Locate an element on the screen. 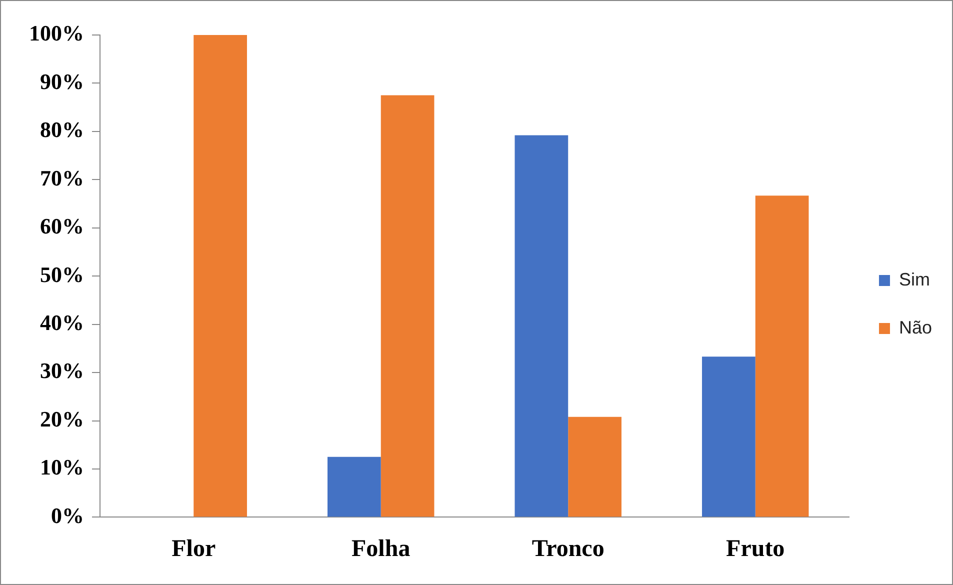 This screenshot has height=585, width=953. y-tick-label: 100% is located at coordinates (56, 33).